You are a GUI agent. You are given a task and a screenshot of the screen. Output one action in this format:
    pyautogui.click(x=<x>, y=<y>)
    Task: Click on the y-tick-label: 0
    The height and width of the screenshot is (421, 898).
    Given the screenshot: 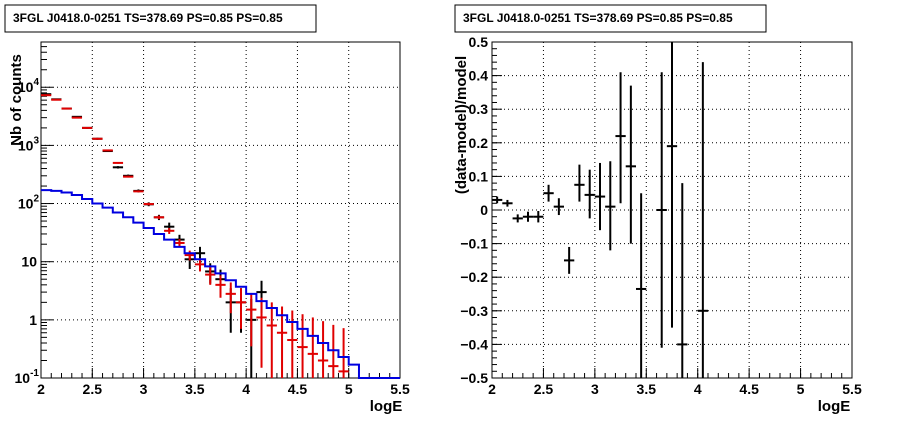 What is the action you would take?
    pyautogui.click(x=484, y=210)
    